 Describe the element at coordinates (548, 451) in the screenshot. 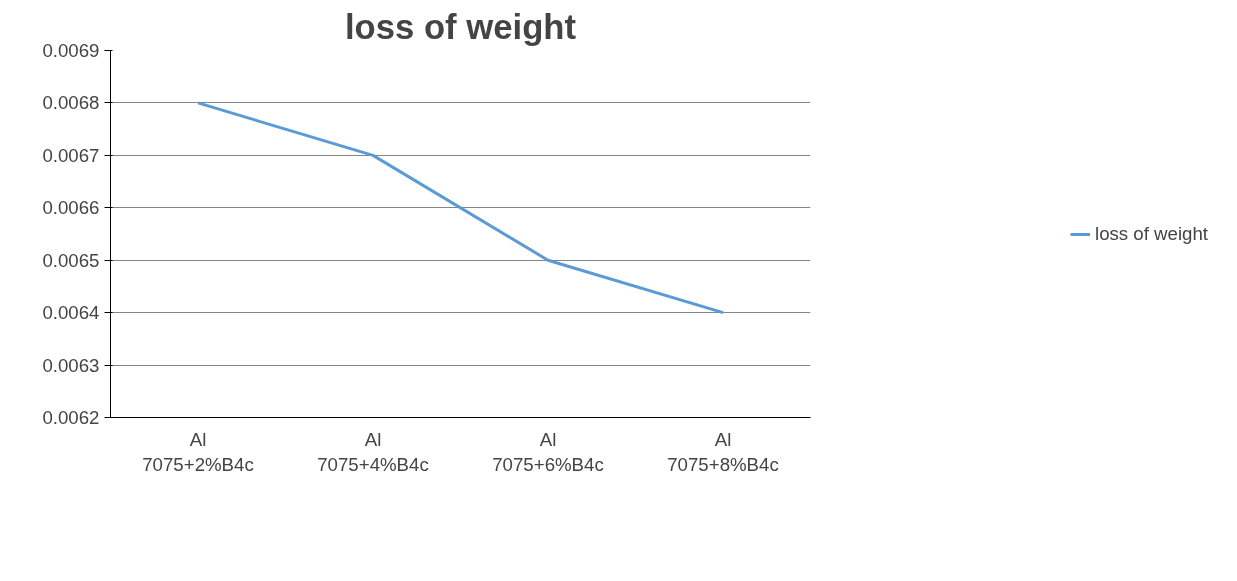

I see `x-tick-label: Al 7075+6%B4c` at that location.